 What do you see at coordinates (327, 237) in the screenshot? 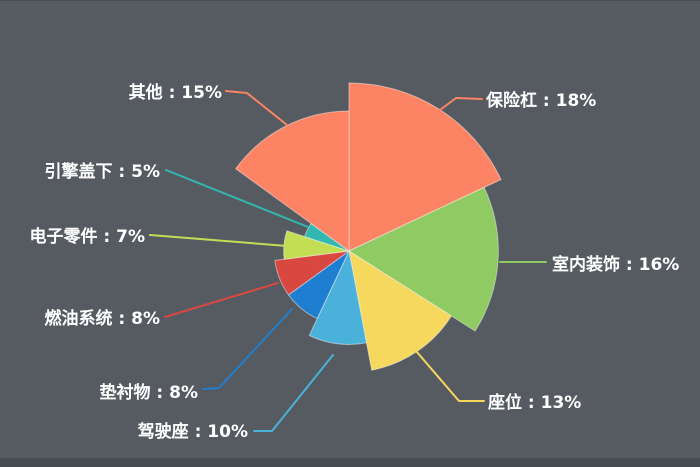
I see `pie-slice-under-hood` at bounding box center [327, 237].